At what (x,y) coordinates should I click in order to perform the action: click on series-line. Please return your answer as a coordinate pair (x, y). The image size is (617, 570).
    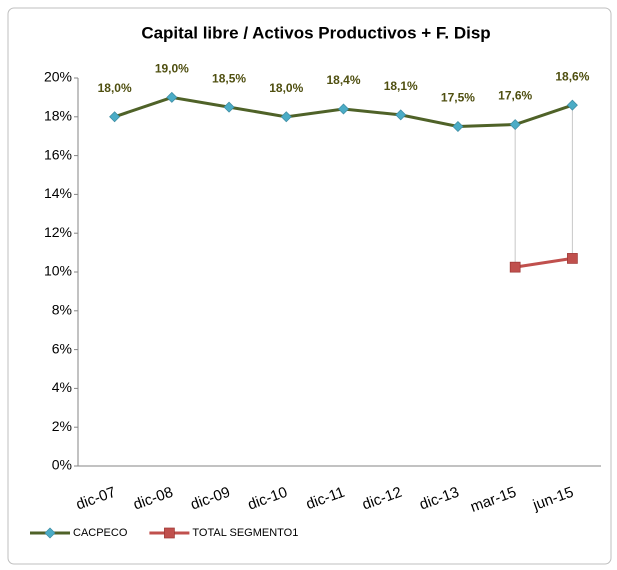
    Looking at the image, I should click on (543, 262).